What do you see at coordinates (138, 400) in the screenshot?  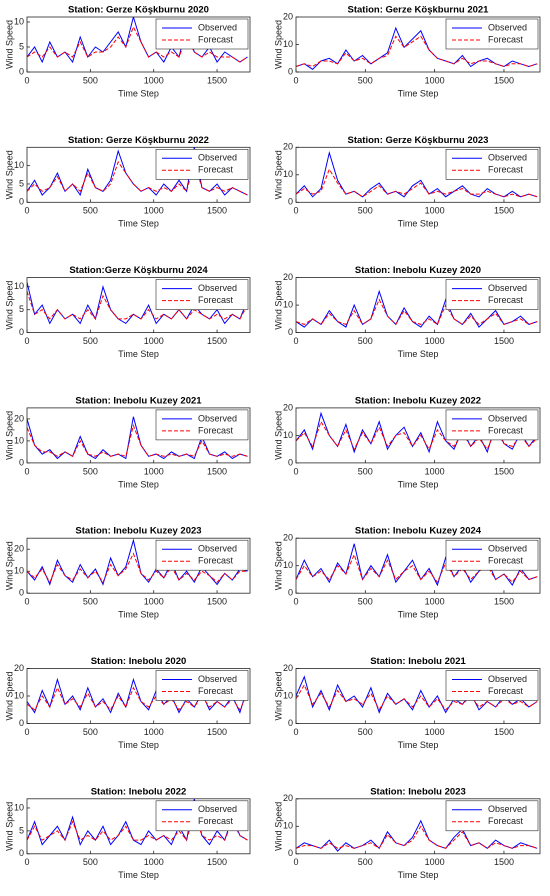 I see `chart-title: Station: Inebolu Kuzey 2021` at bounding box center [138, 400].